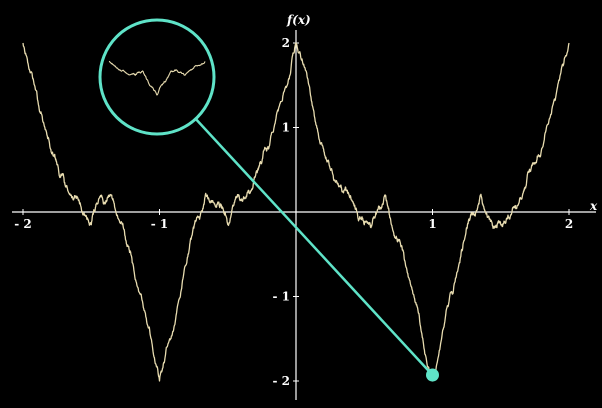 This screenshot has height=408, width=602. What do you see at coordinates (281, 297) in the screenshot?
I see `y-tick-label: - 1` at bounding box center [281, 297].